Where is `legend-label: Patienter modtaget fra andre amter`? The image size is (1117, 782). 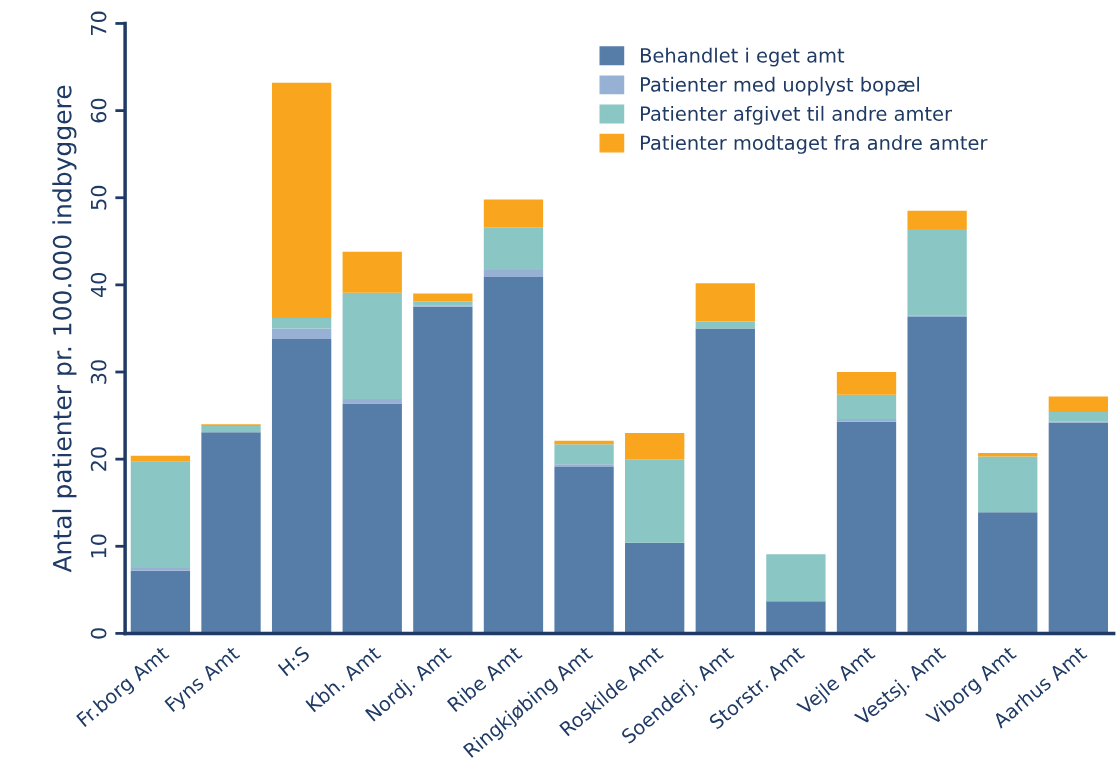 legend-label: Patienter modtaget fra andre amter is located at coordinates (814, 144).